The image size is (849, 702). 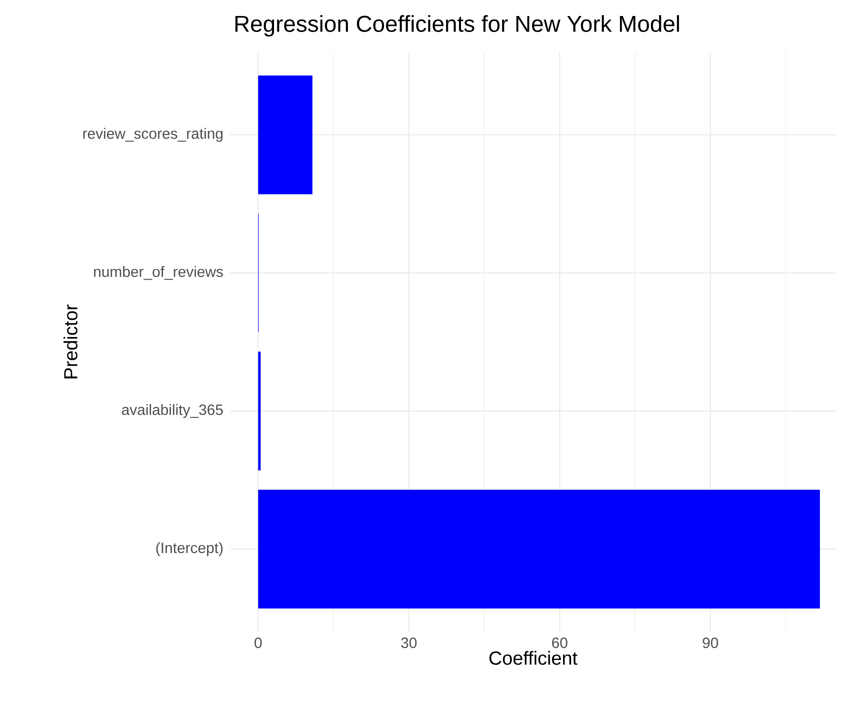 I want to click on y-tick-label: (Intercept), so click(x=189, y=549).